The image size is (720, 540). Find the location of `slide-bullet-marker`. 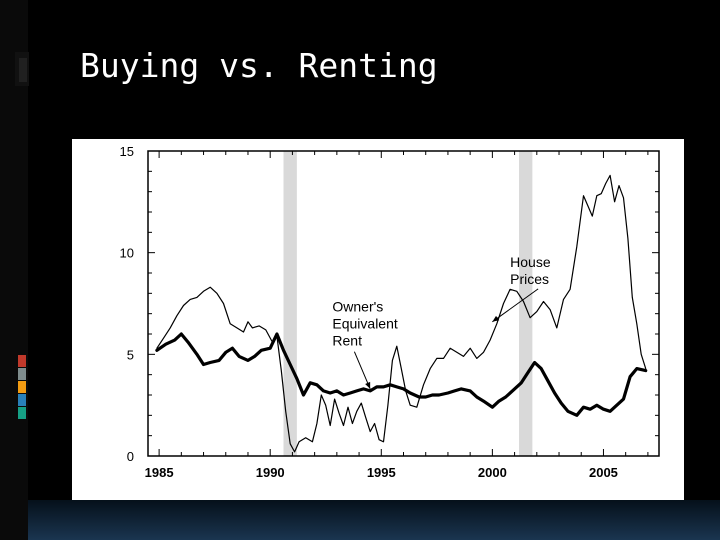

slide-bullet-marker is located at coordinates (22, 69).